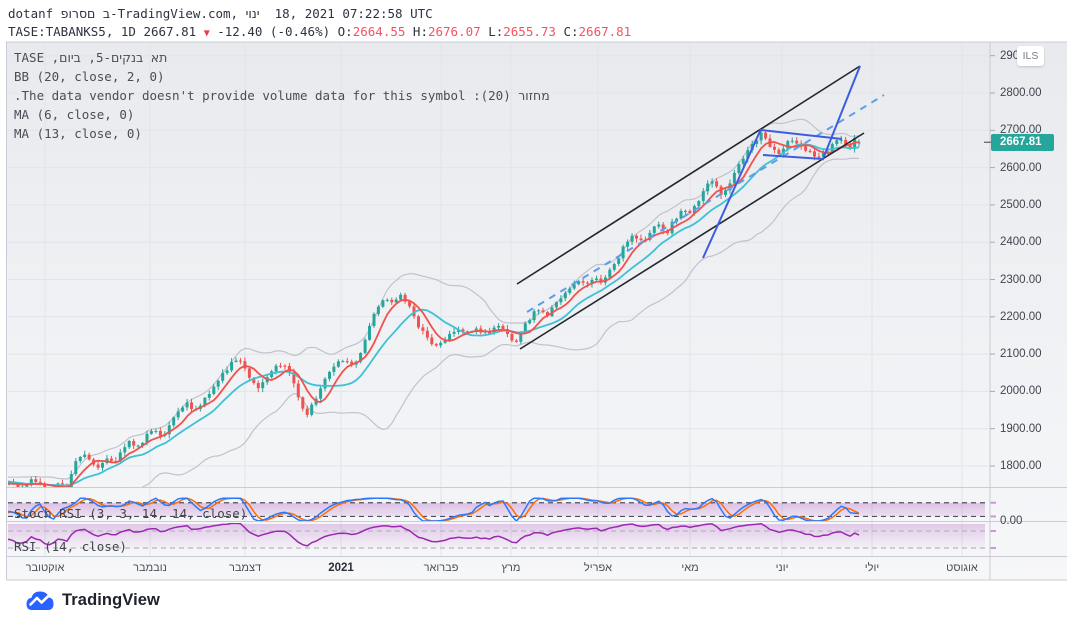 This screenshot has width=1067, height=617. I want to click on time-tick-label: יולי, so click(872, 568).